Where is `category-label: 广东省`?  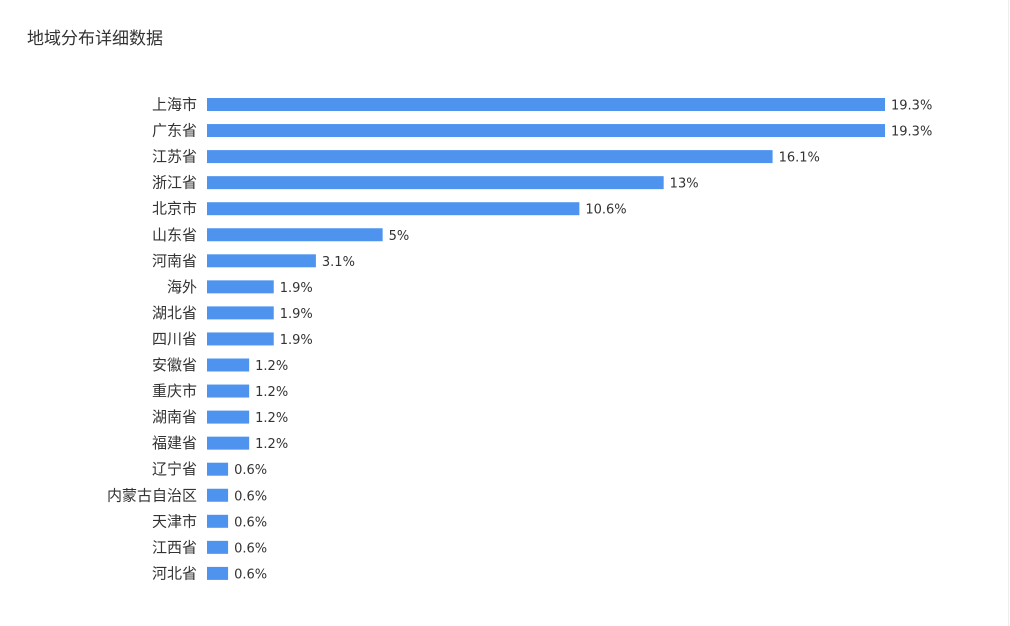 category-label: 广东省 is located at coordinates (174, 131).